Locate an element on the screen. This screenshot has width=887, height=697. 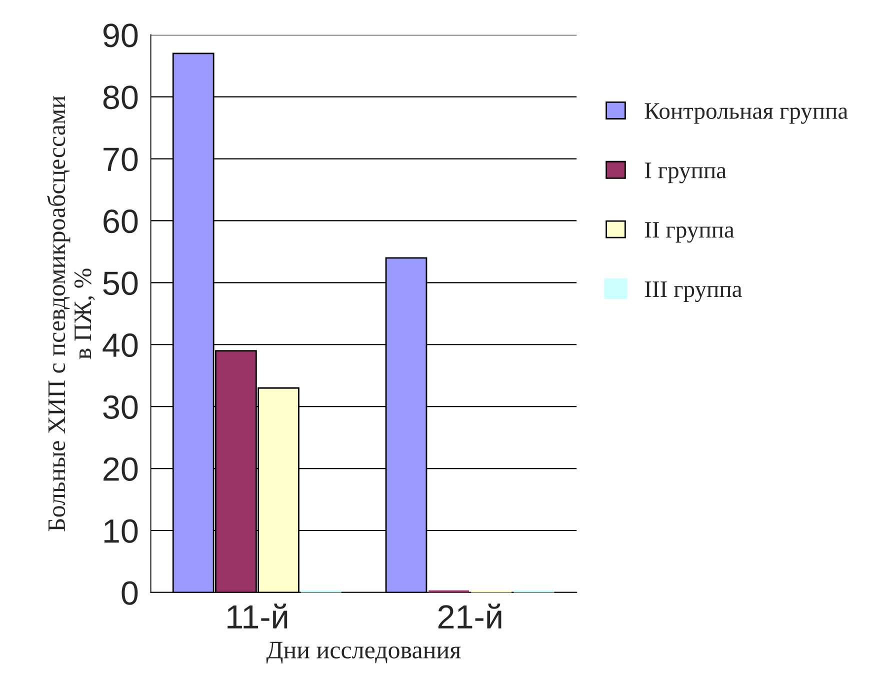
legend-label: III группа is located at coordinates (693, 291).